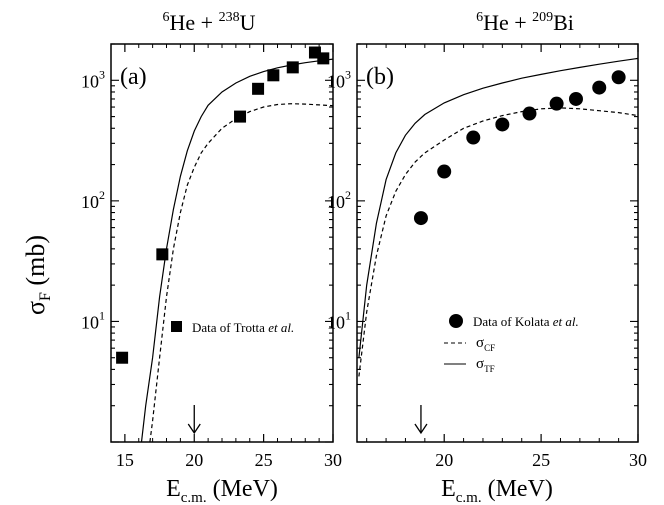  What do you see at coordinates (542, 17) in the screenshot?
I see `title-part: 209` at bounding box center [542, 17].